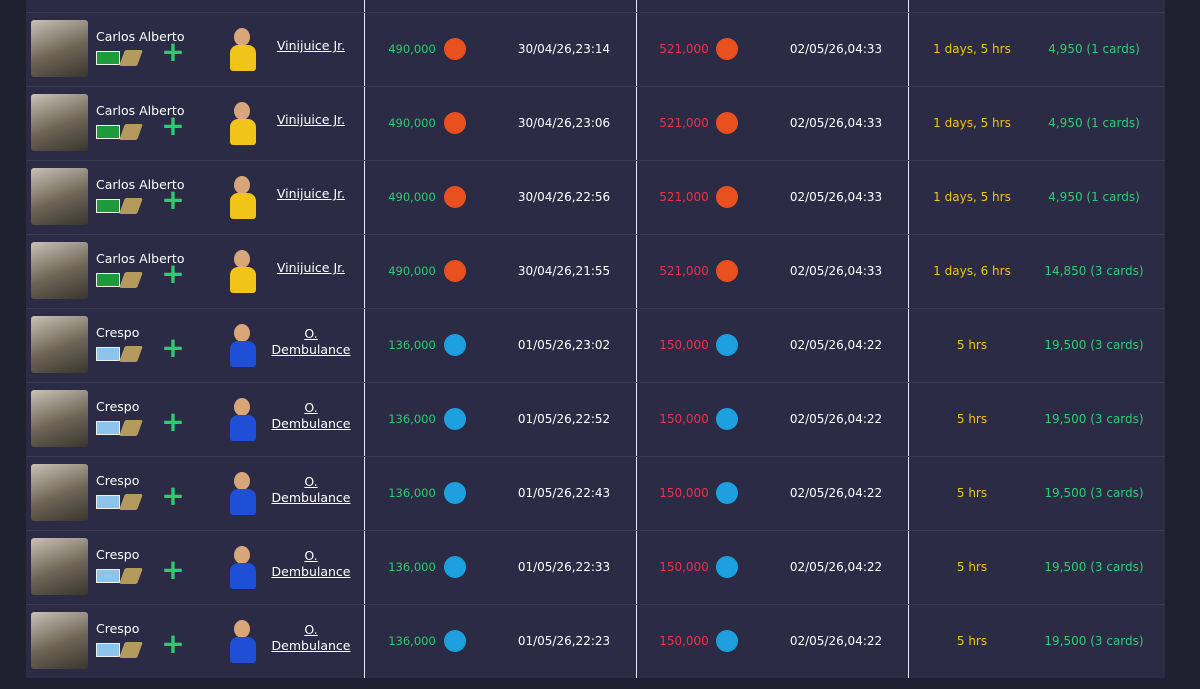 The height and width of the screenshot is (689, 1200). Describe the element at coordinates (684, 419) in the screenshot. I see `sell-price: 150,000` at that location.